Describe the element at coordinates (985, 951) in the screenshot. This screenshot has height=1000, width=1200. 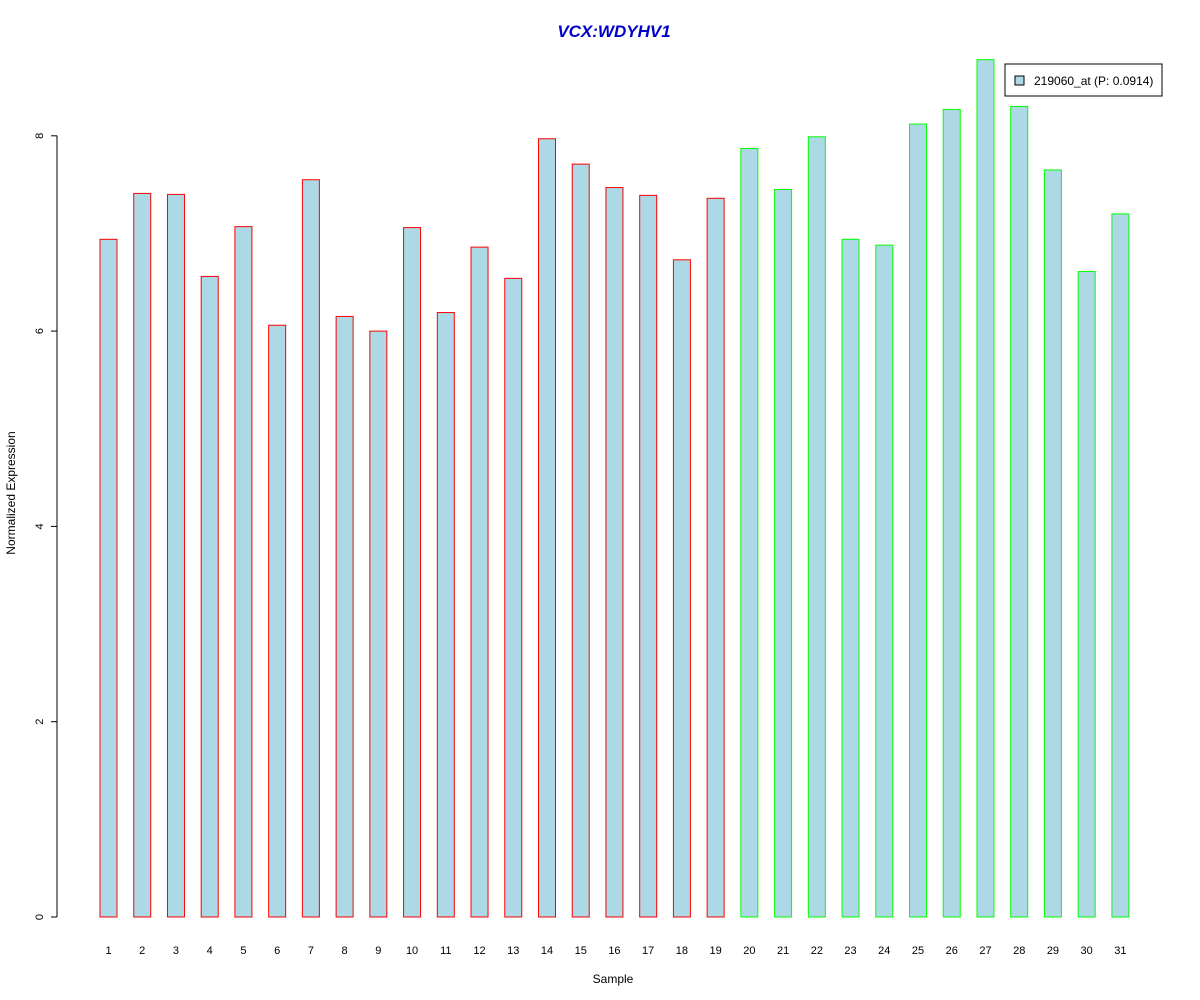
I see `x-tick-label: 27` at that location.